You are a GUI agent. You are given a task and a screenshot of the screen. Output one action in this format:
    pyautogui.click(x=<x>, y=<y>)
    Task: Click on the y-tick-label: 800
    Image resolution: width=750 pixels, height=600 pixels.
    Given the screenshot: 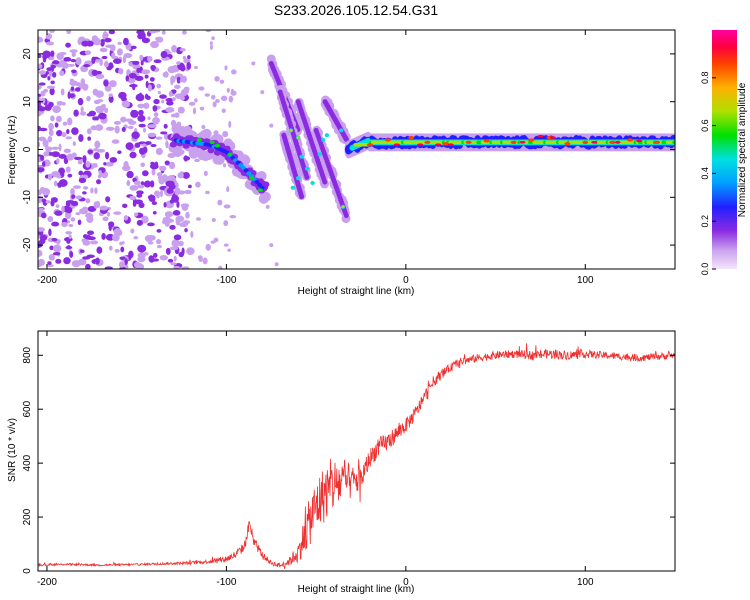 What is the action you would take?
    pyautogui.click(x=27, y=354)
    